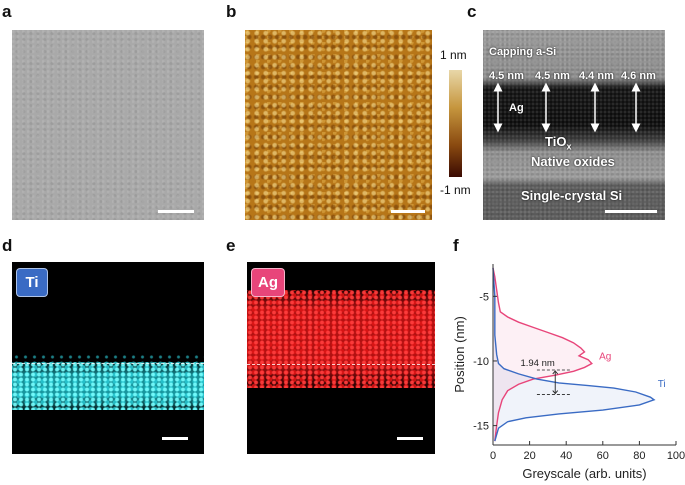 This screenshot has width=685, height=485. Describe the element at coordinates (529, 456) in the screenshot. I see `x-tick-label: 20` at that location.